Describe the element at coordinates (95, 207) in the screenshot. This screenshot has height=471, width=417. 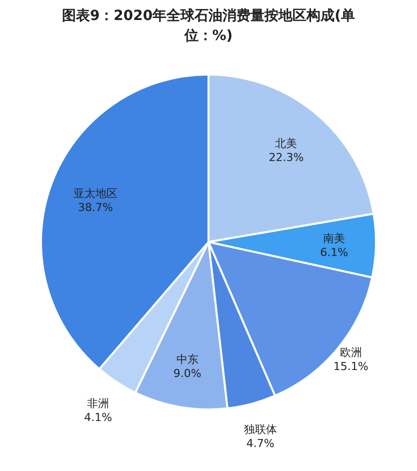
I see `data-label: 38.7%` at that location.